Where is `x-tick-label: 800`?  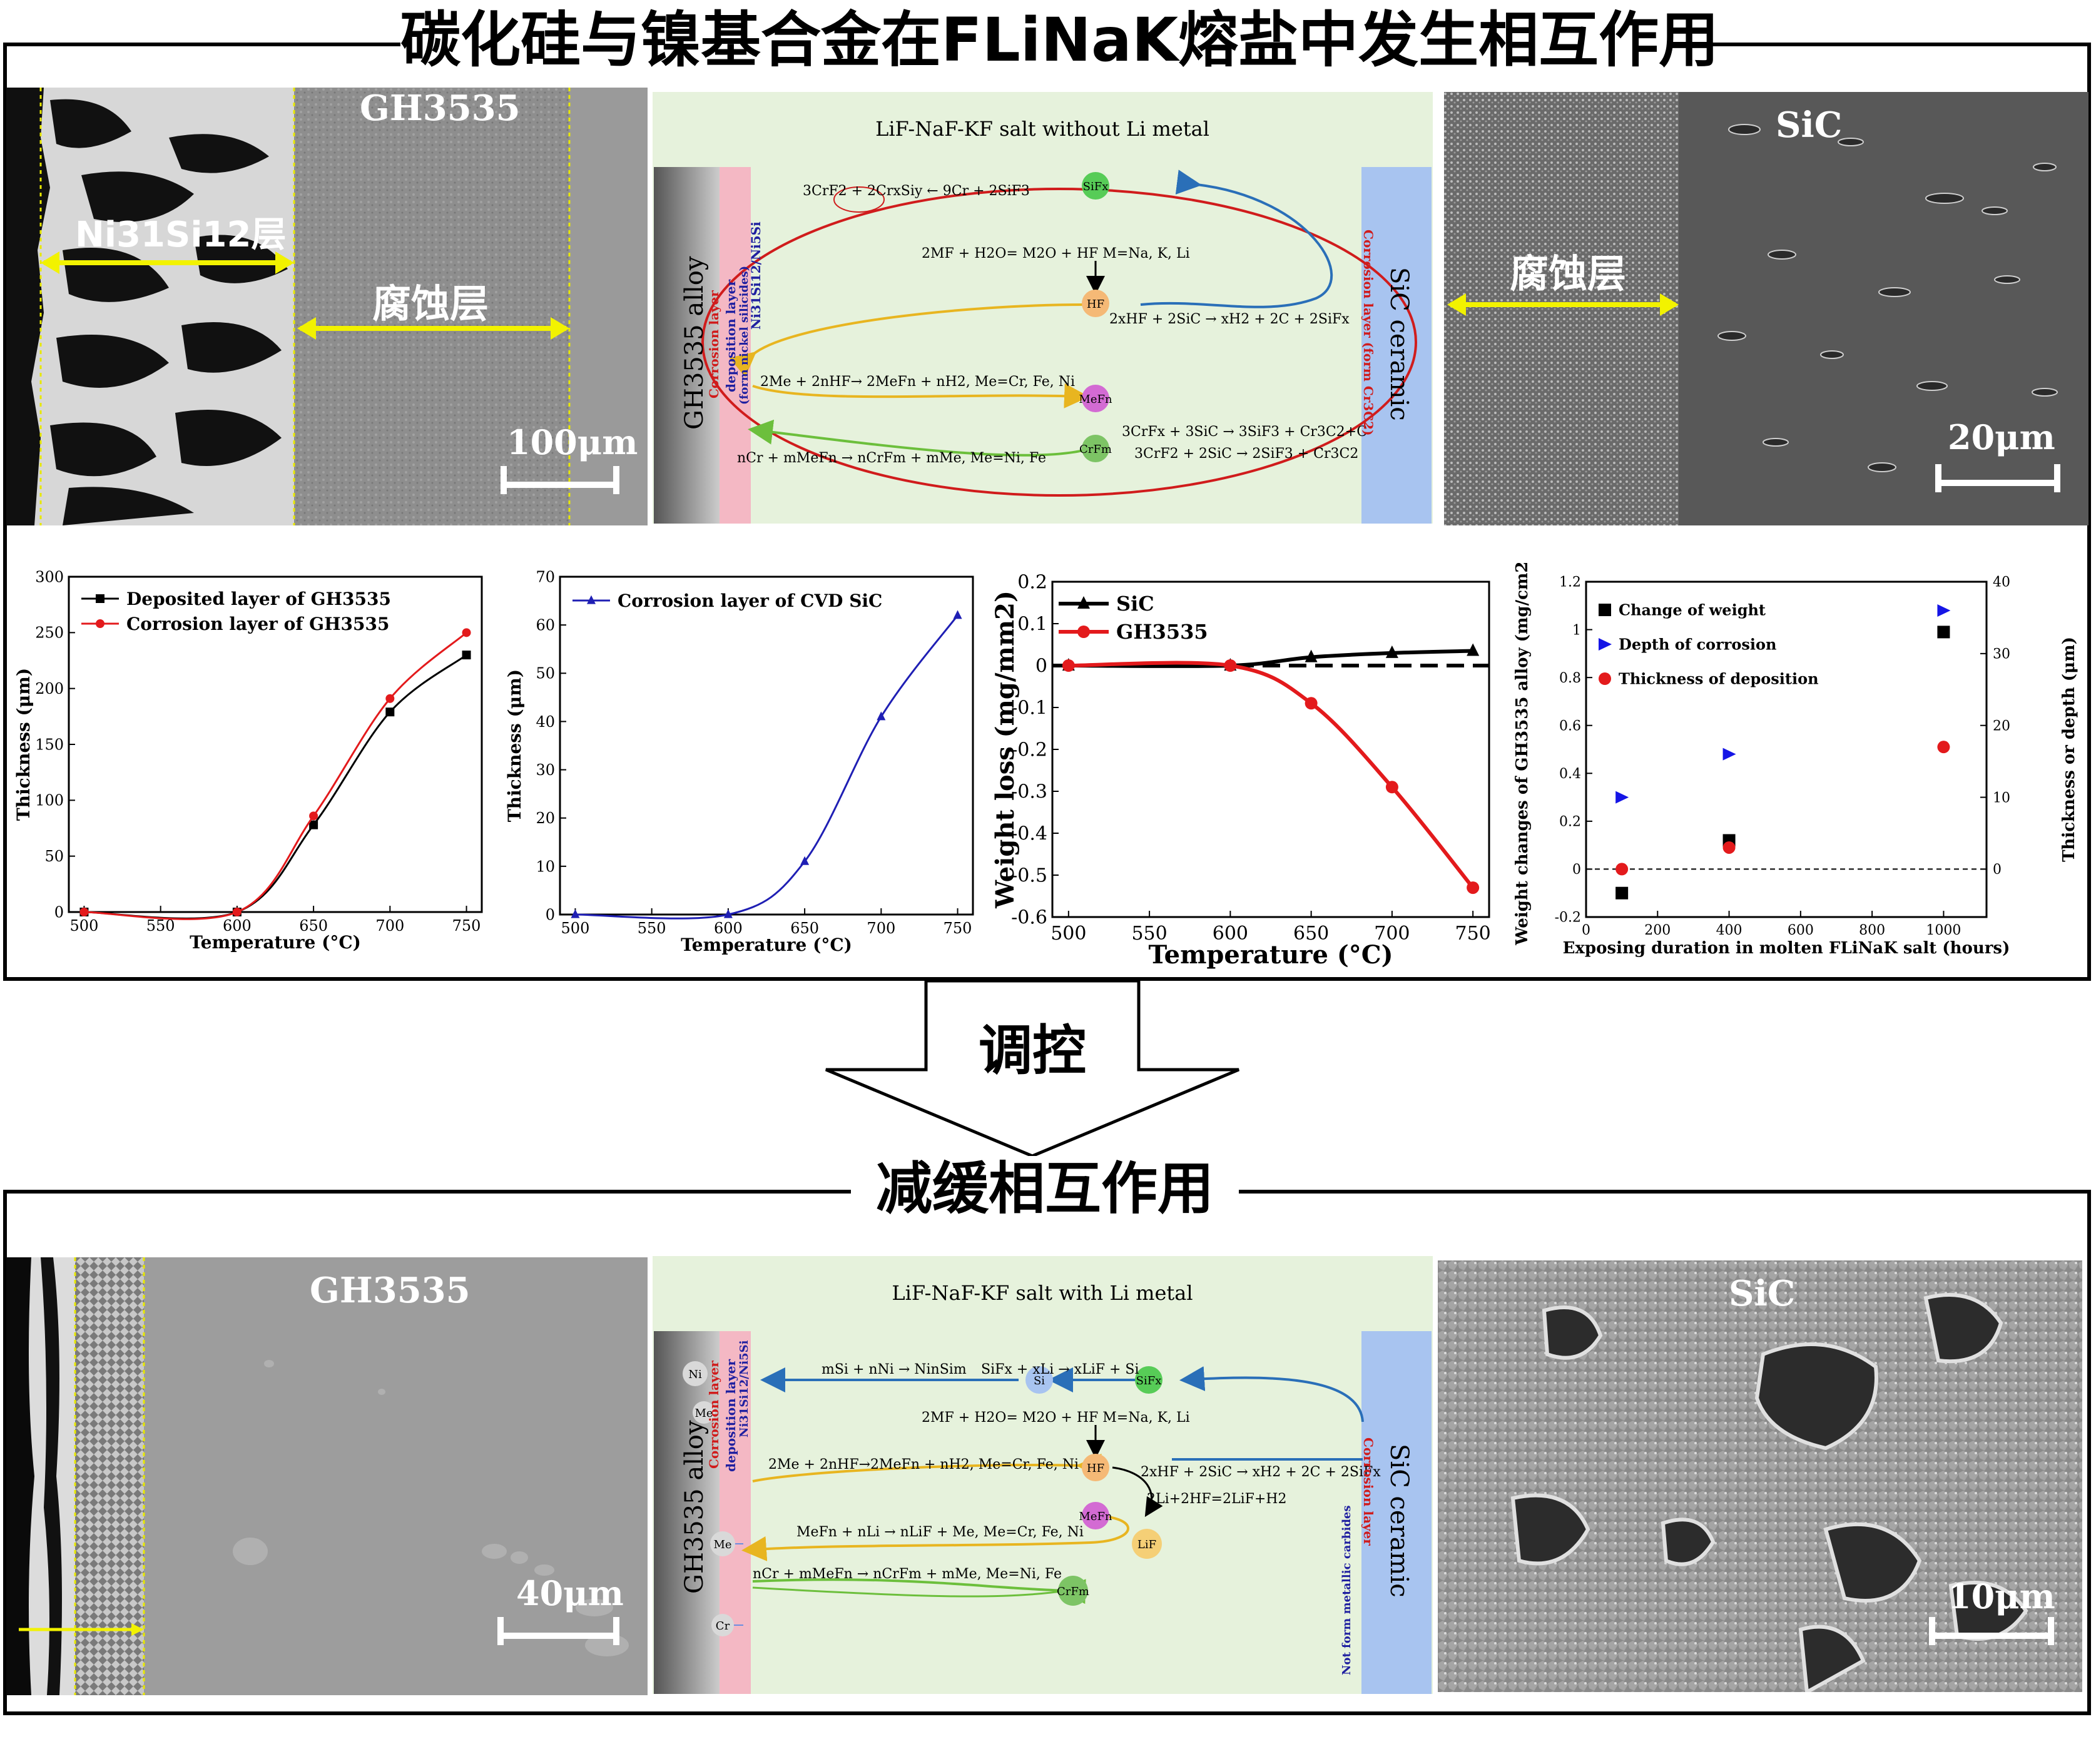 x-tick-label: 800 is located at coordinates (1872, 930).